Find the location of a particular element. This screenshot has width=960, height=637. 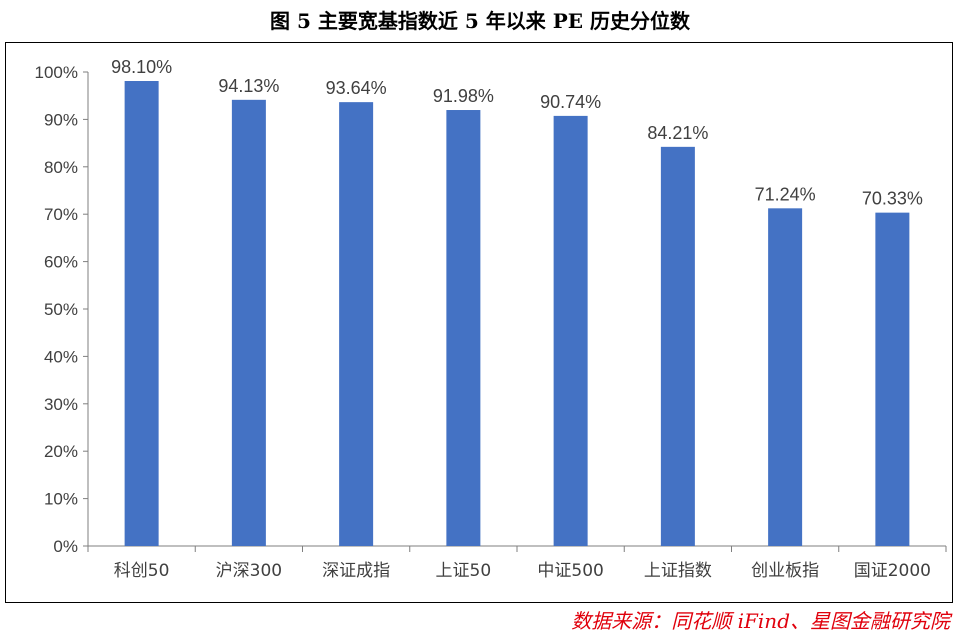

y-tick-label: 40% is located at coordinates (61, 356).